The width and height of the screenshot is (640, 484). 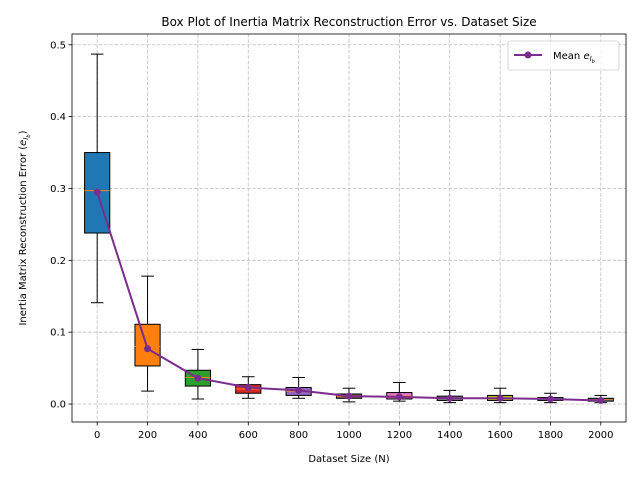 I want to click on x-tick-label: 2000, so click(x=600, y=435).